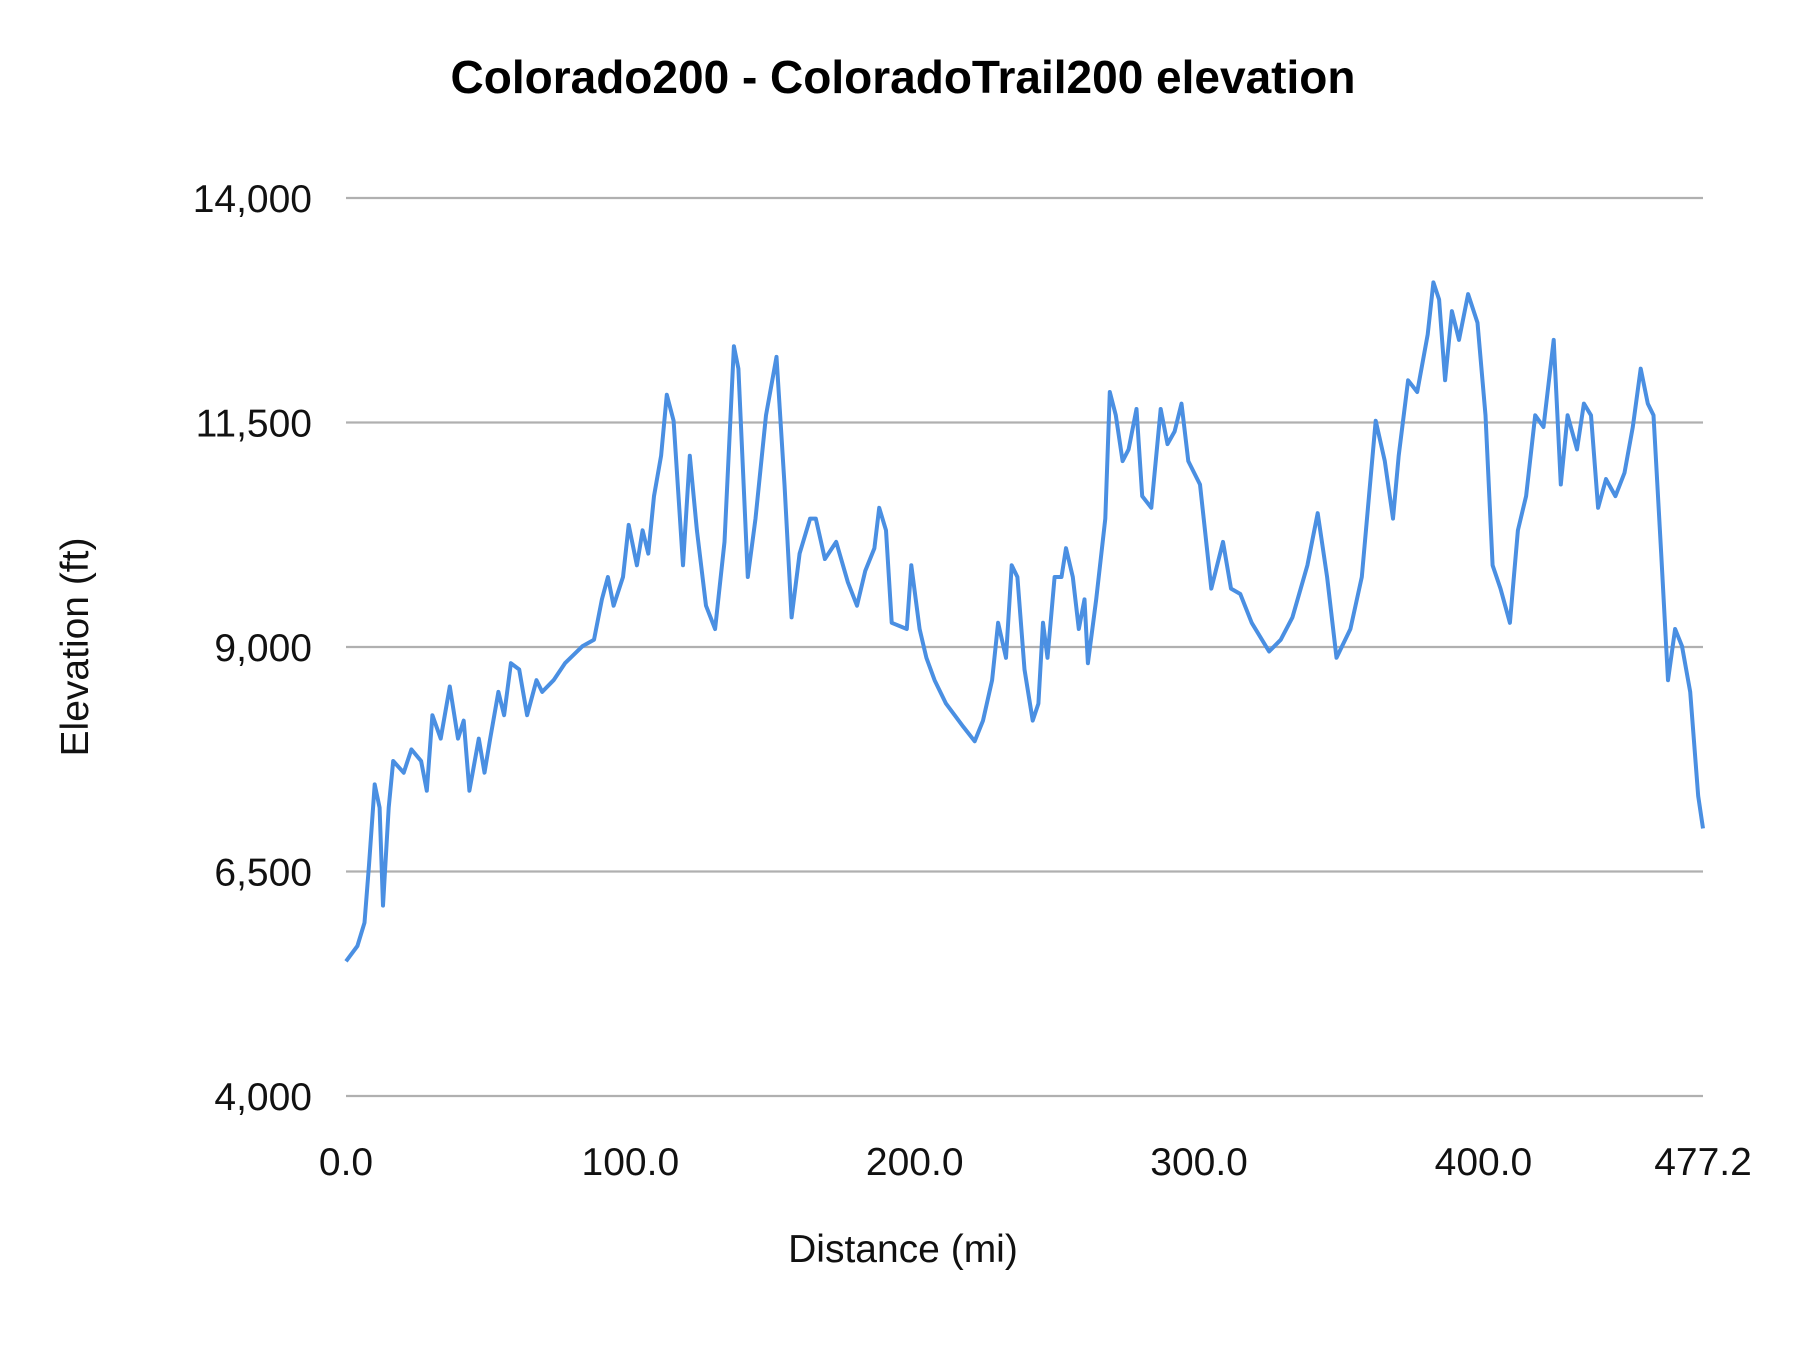 The height and width of the screenshot is (1350, 1800). I want to click on x-tick-label: 477.2, so click(1703, 1162).